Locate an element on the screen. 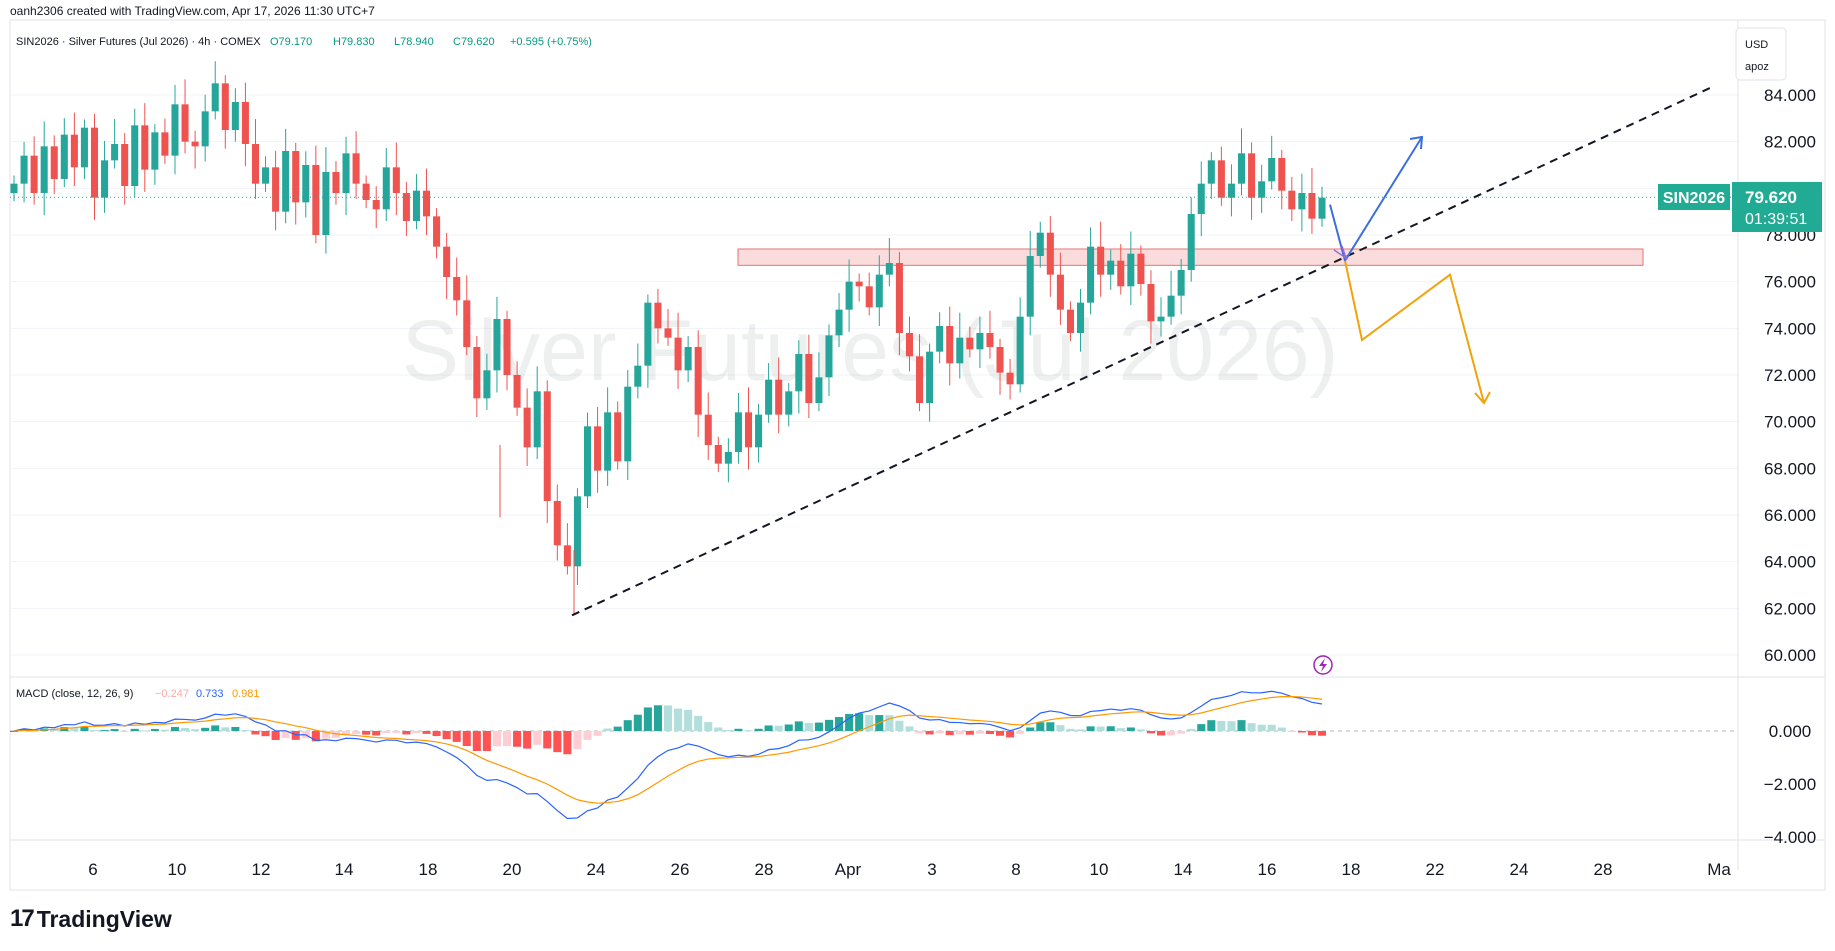  time-tick-label: Apr is located at coordinates (848, 869).